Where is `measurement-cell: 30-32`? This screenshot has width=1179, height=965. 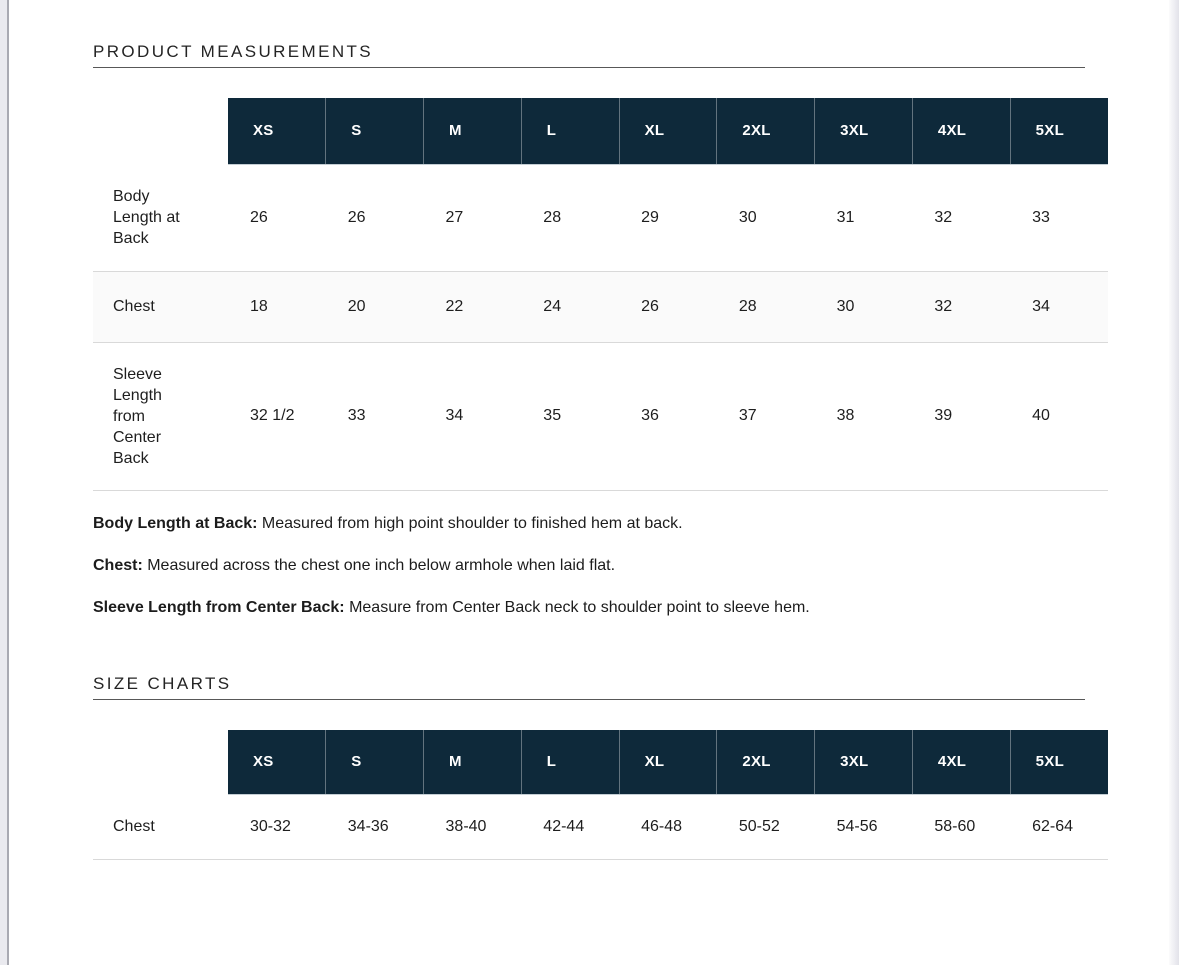
measurement-cell: 30-32 is located at coordinates (270, 826).